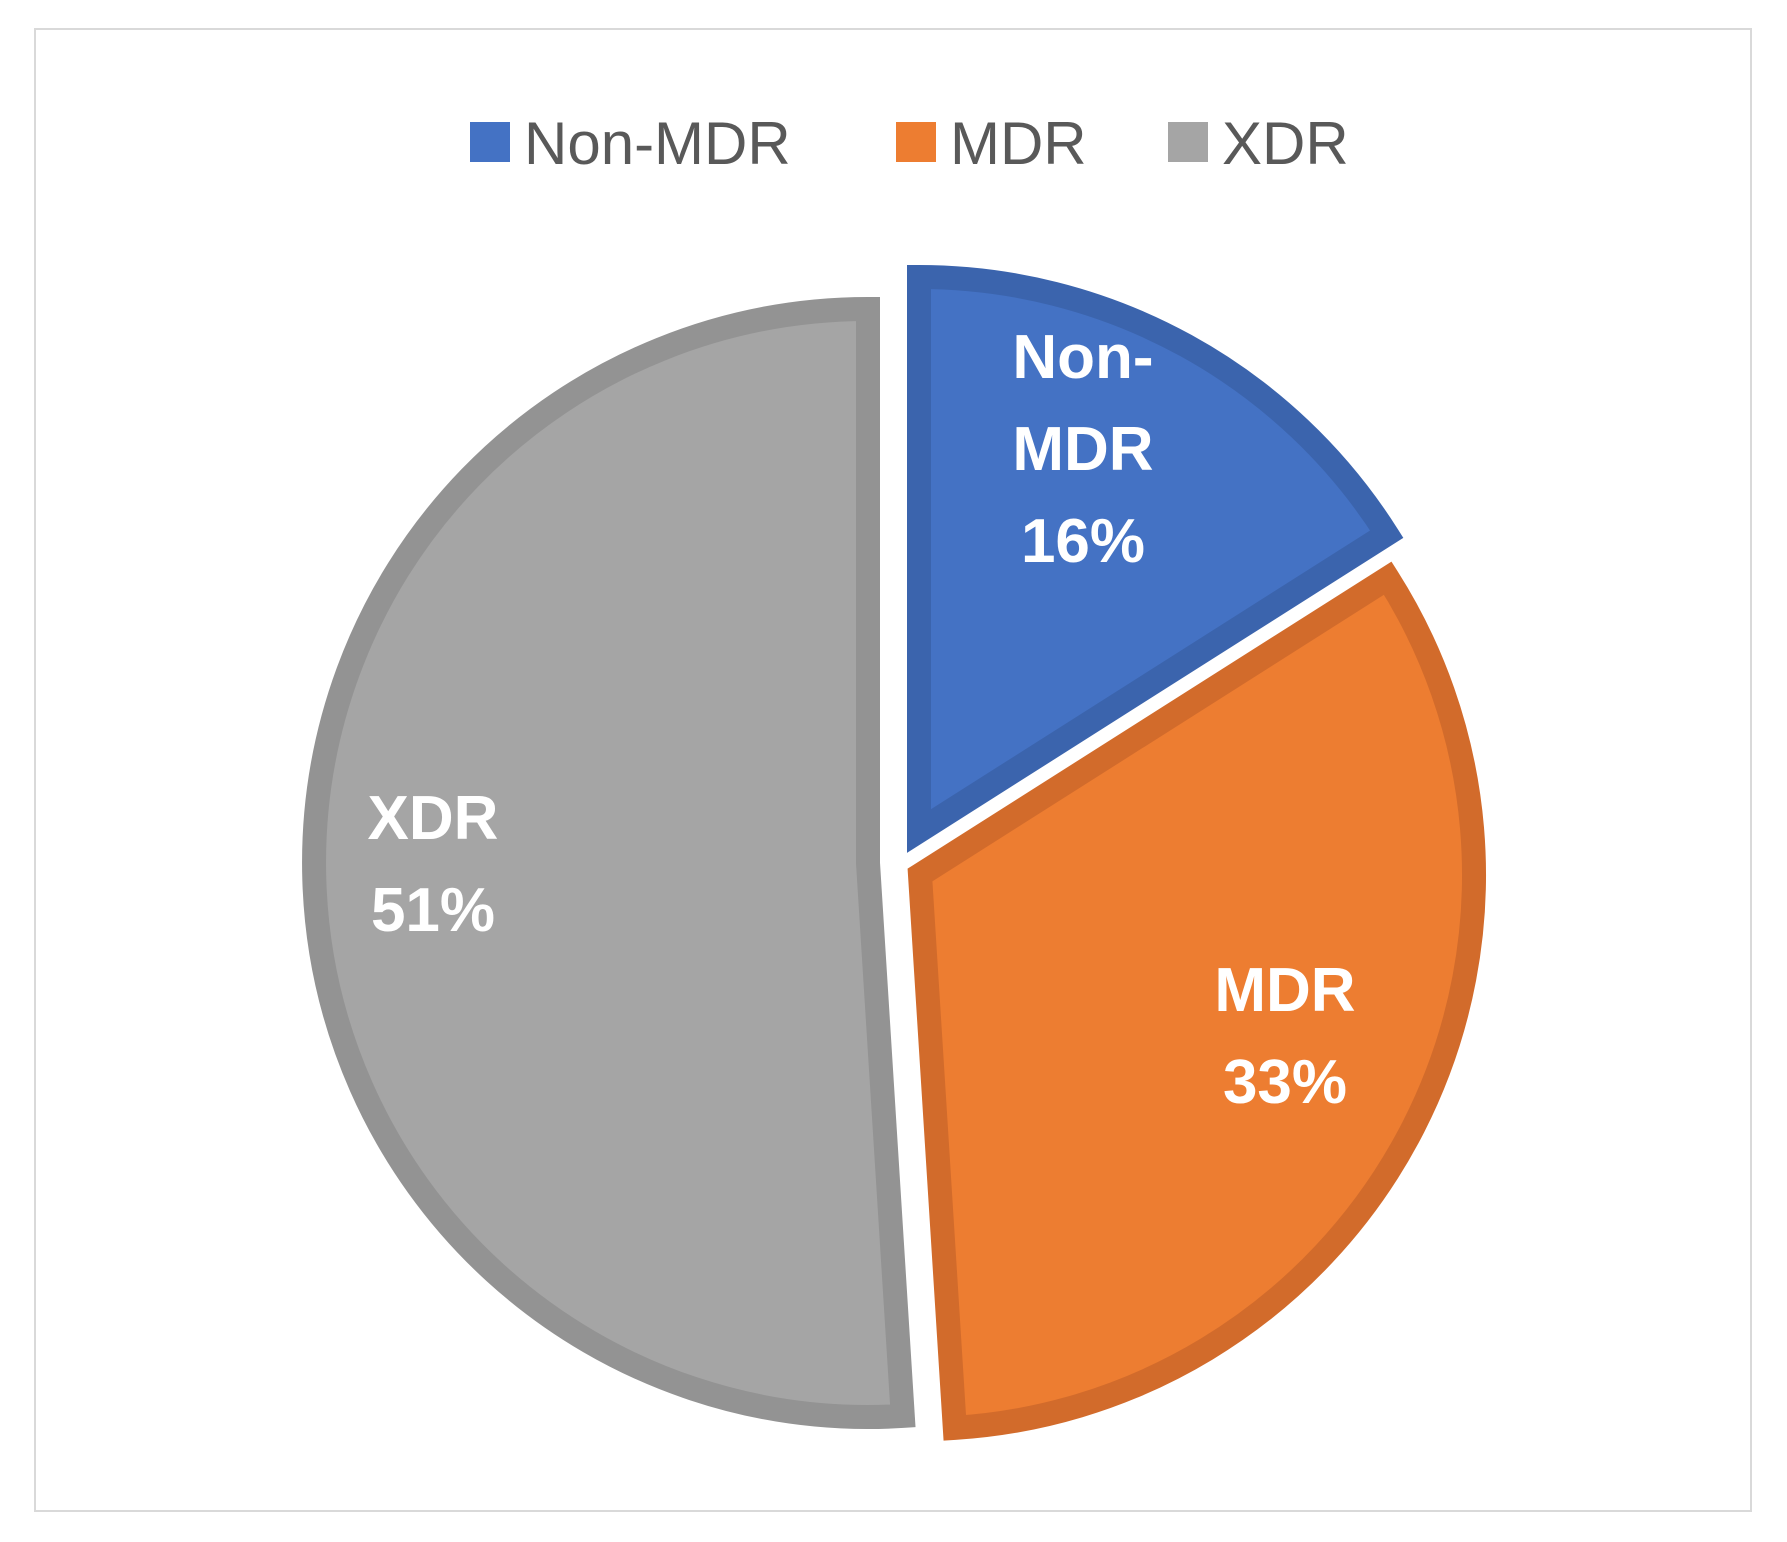 Image resolution: width=1787 pixels, height=1542 pixels. I want to click on pie-slice-non-mdr, so click(1155, 558).